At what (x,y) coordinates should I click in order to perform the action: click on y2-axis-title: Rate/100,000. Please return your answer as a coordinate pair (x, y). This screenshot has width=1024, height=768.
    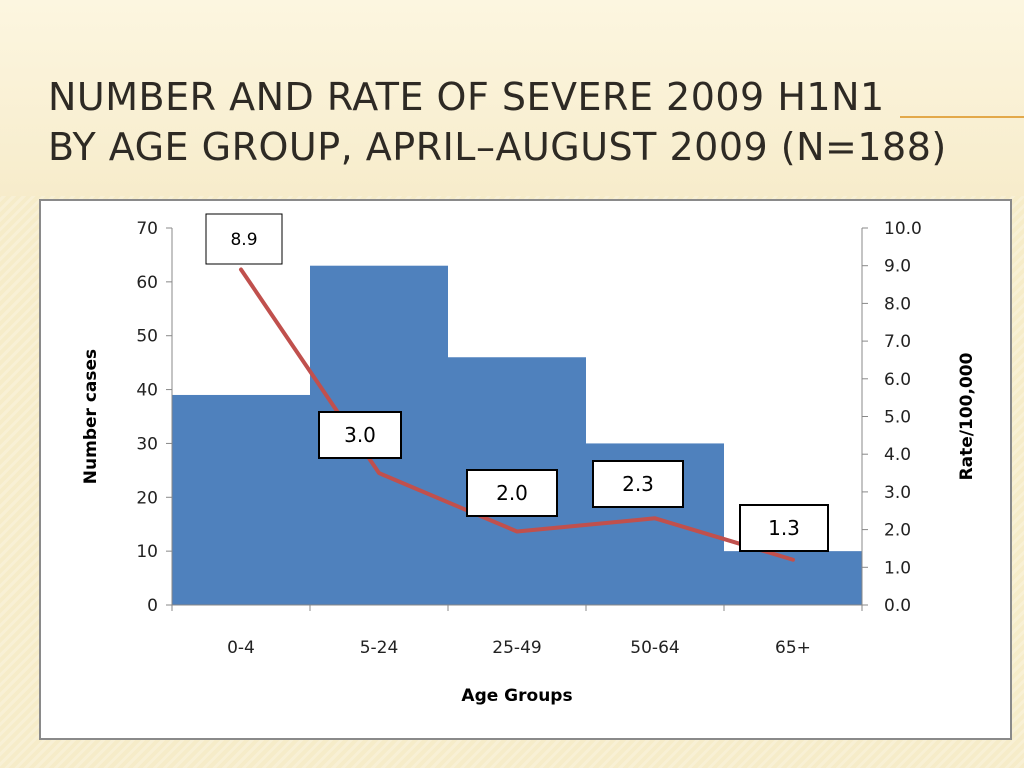
    Looking at the image, I should click on (967, 416).